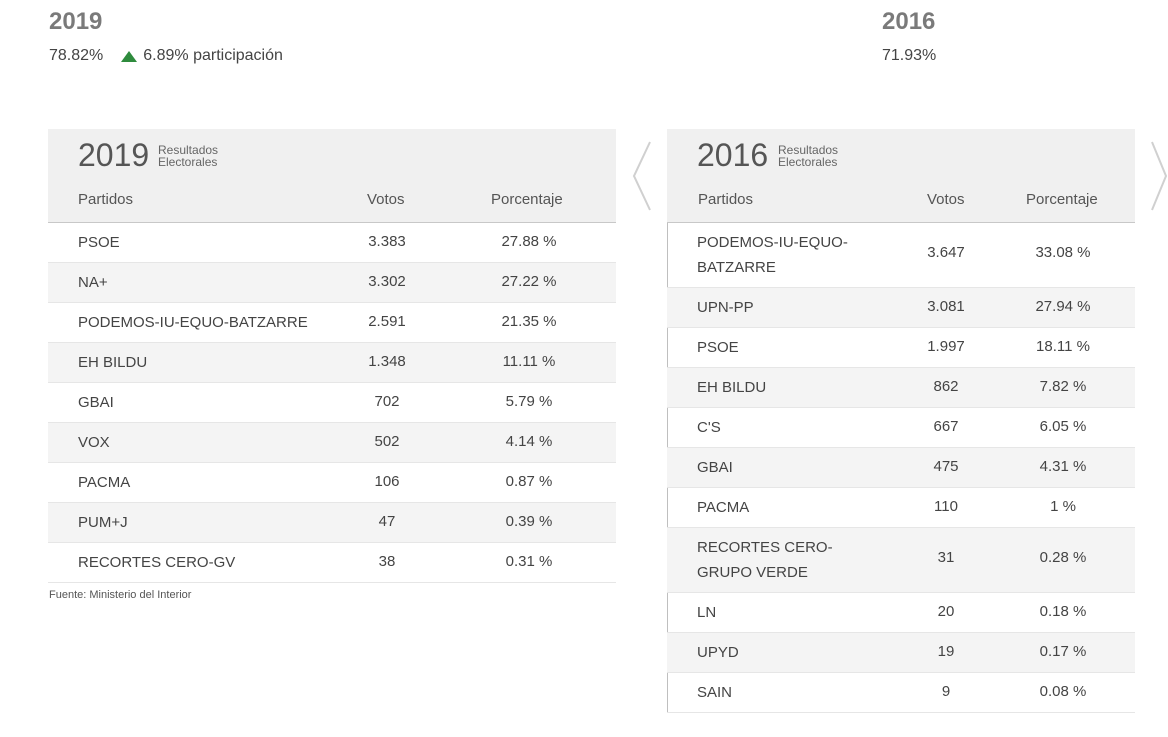  What do you see at coordinates (387, 401) in the screenshot?
I see `vote-count: 702` at bounding box center [387, 401].